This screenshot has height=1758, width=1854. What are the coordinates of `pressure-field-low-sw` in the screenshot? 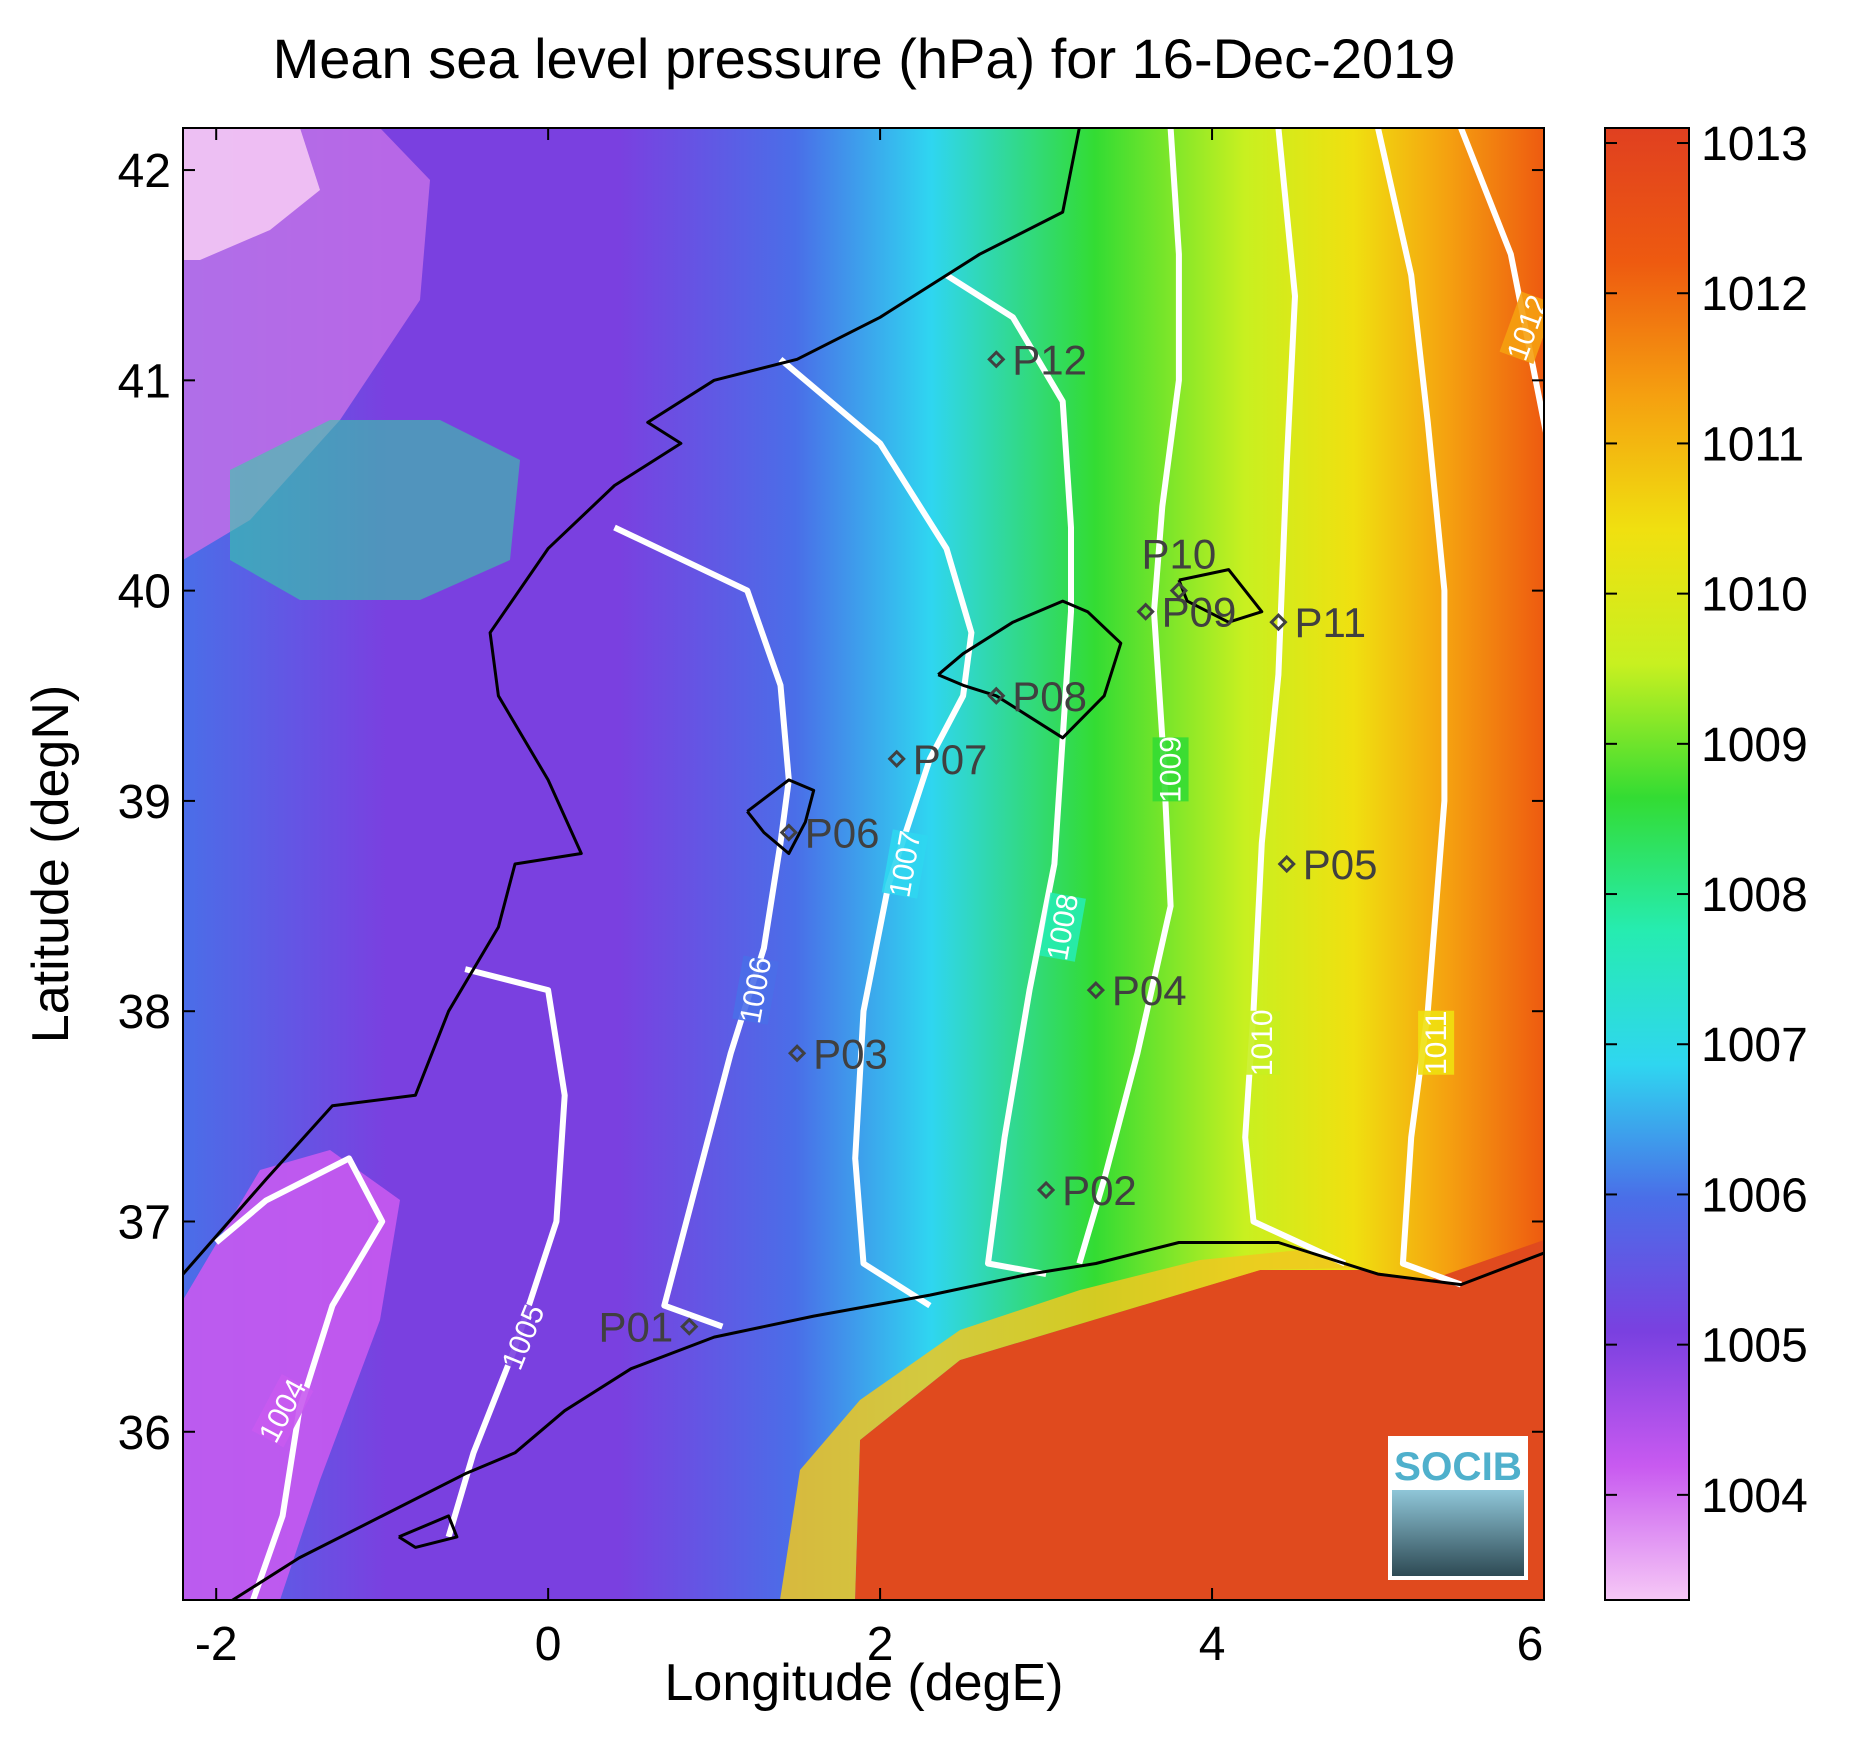 It's located at (291, 1375).